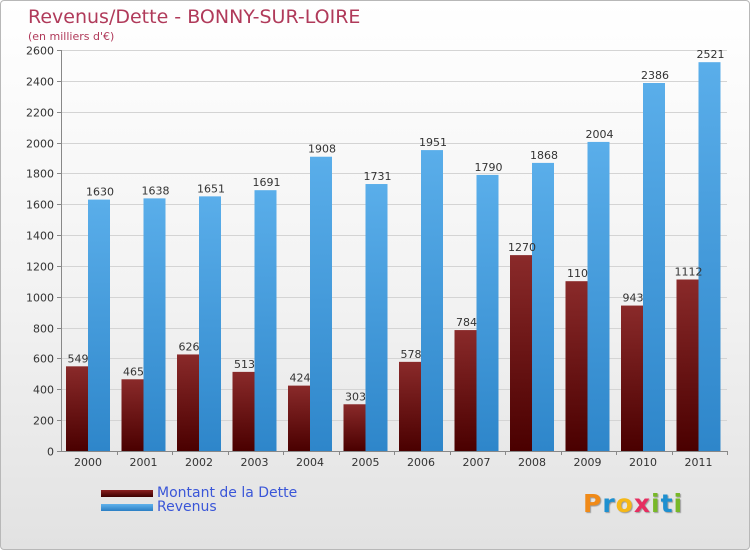 Image resolution: width=750 pixels, height=550 pixels. What do you see at coordinates (40, 236) in the screenshot?
I see `y-tick-label: 1400` at bounding box center [40, 236].